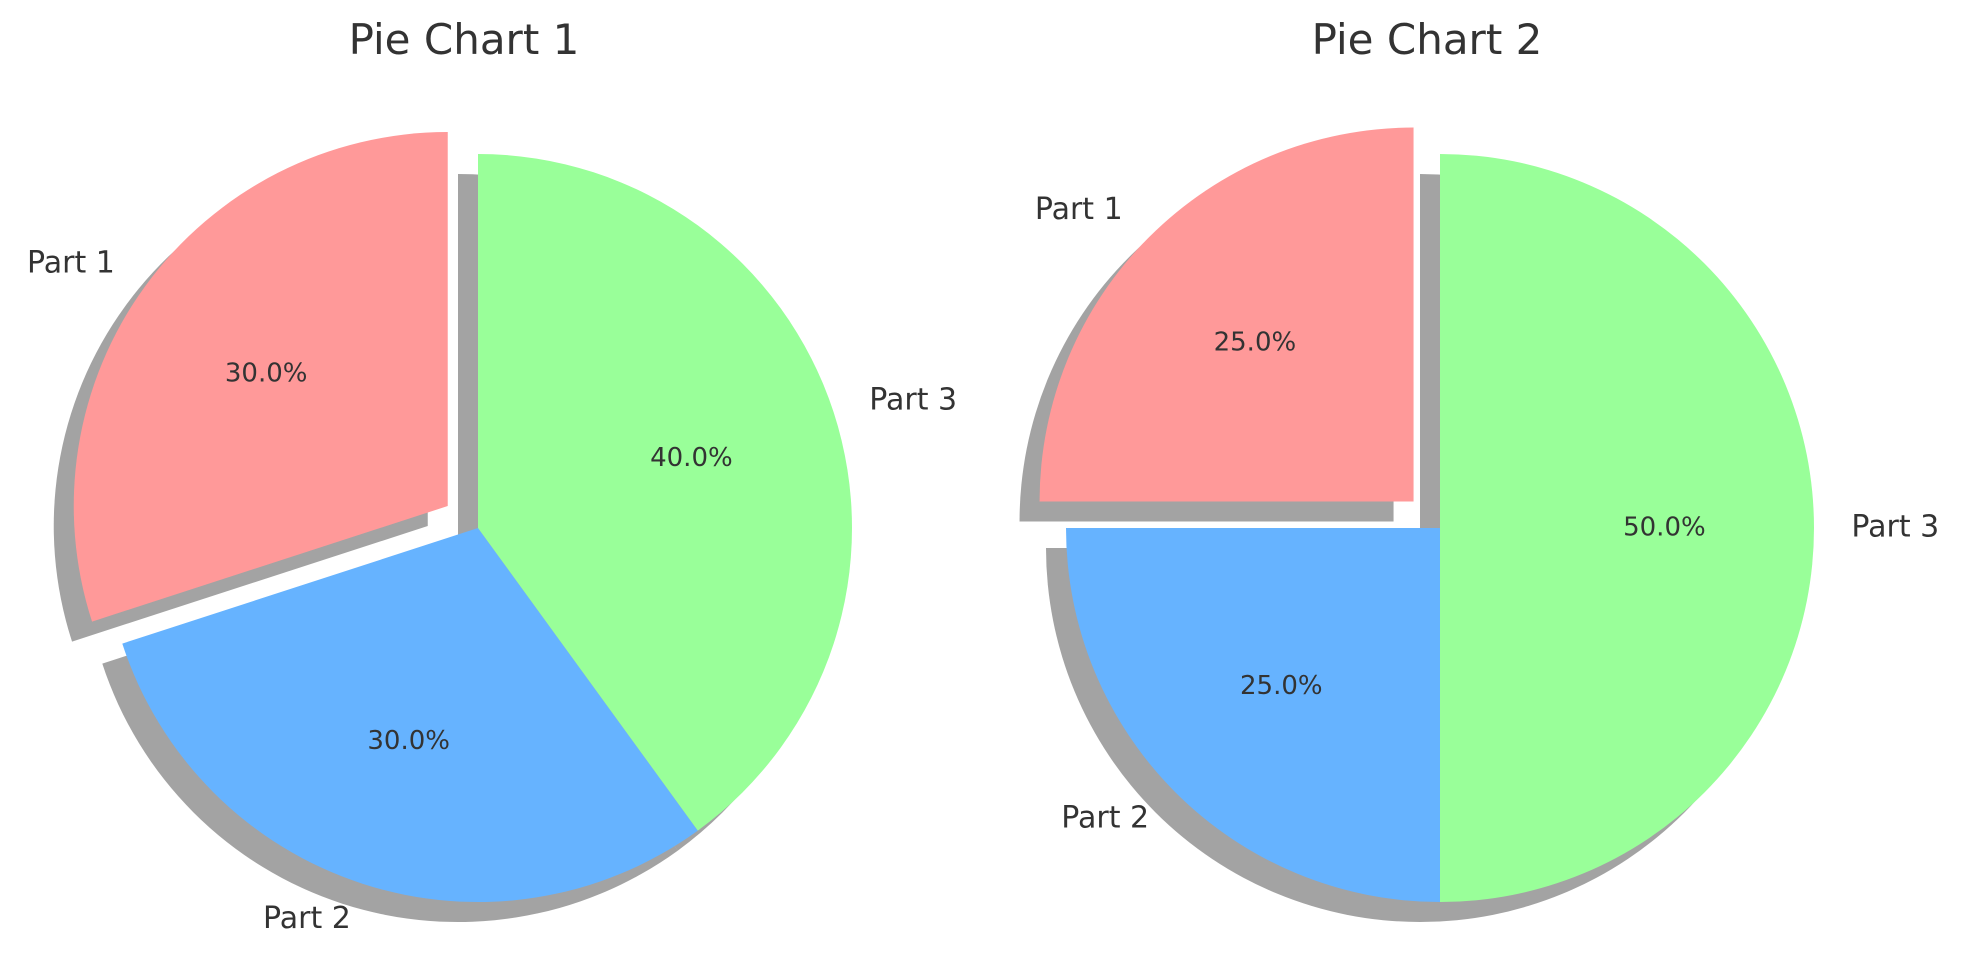 Image resolution: width=1966 pixels, height=980 pixels. What do you see at coordinates (1664, 528) in the screenshot?
I see `percent-label-part-3: 50.0%` at bounding box center [1664, 528].